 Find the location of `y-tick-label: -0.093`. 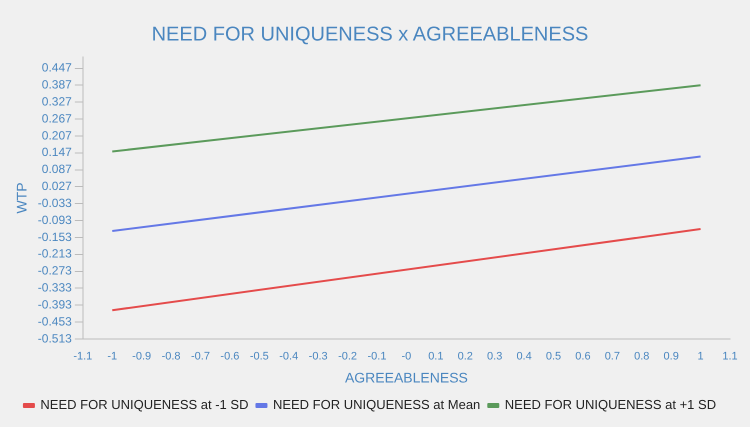

y-tick-label: -0.093 is located at coordinates (55, 219).